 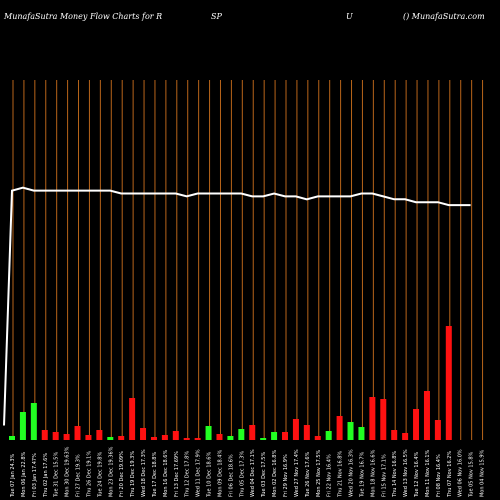 I want to click on x-axis-date-label: Tue 19 Nov 16.7%, so click(x=362, y=474).